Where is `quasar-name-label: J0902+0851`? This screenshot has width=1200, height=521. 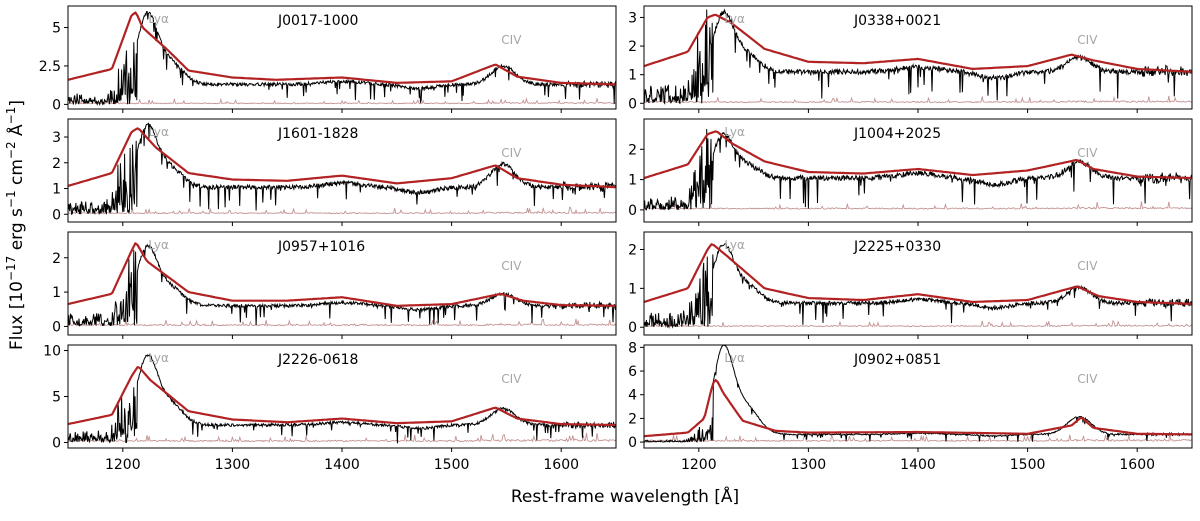
quasar-name-label: J0902+0851 is located at coordinates (897, 360).